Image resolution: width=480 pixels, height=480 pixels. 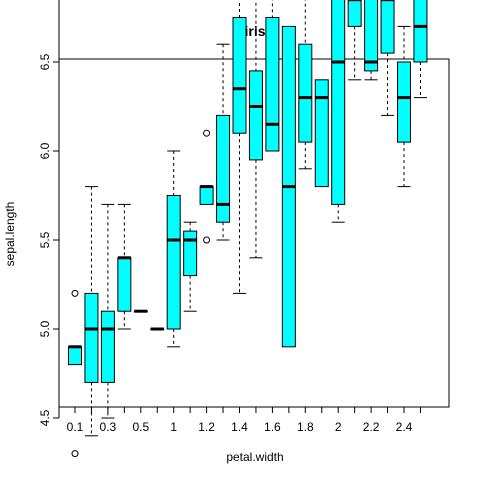 What do you see at coordinates (272, 427) in the screenshot?
I see `x-tick-label: 1.6` at bounding box center [272, 427].